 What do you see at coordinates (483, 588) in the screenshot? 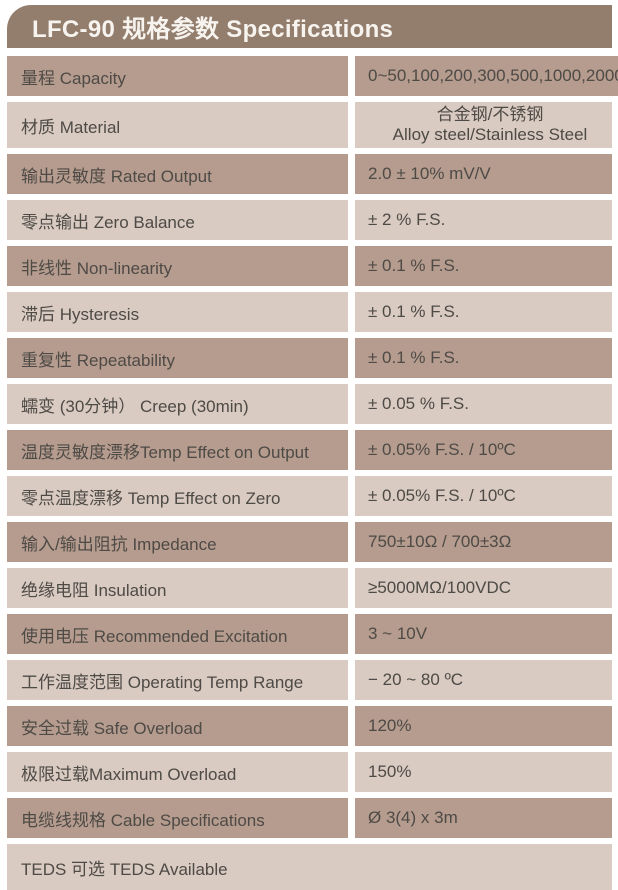
I see `spec-value: ≥5000MΩ/100VDC` at bounding box center [483, 588].